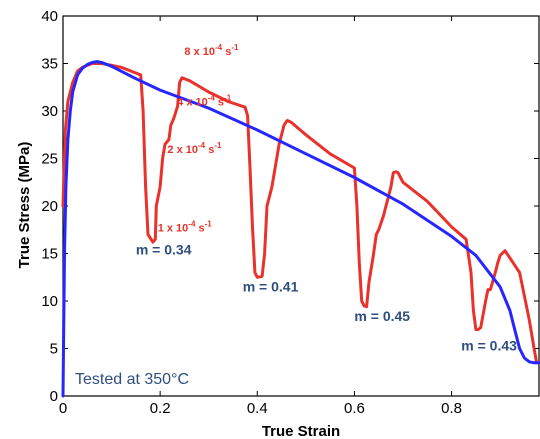 The image size is (540, 439). Describe the element at coordinates (49, 64) in the screenshot. I see `y-tick-label: 35` at that location.